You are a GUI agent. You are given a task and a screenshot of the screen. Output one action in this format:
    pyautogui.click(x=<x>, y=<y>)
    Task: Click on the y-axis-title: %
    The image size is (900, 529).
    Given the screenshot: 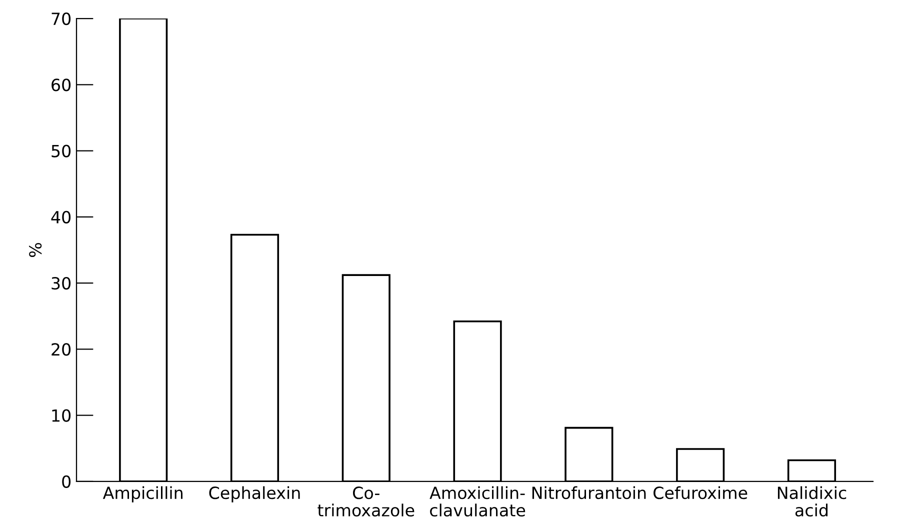 What is the action you would take?
    pyautogui.click(x=35, y=249)
    